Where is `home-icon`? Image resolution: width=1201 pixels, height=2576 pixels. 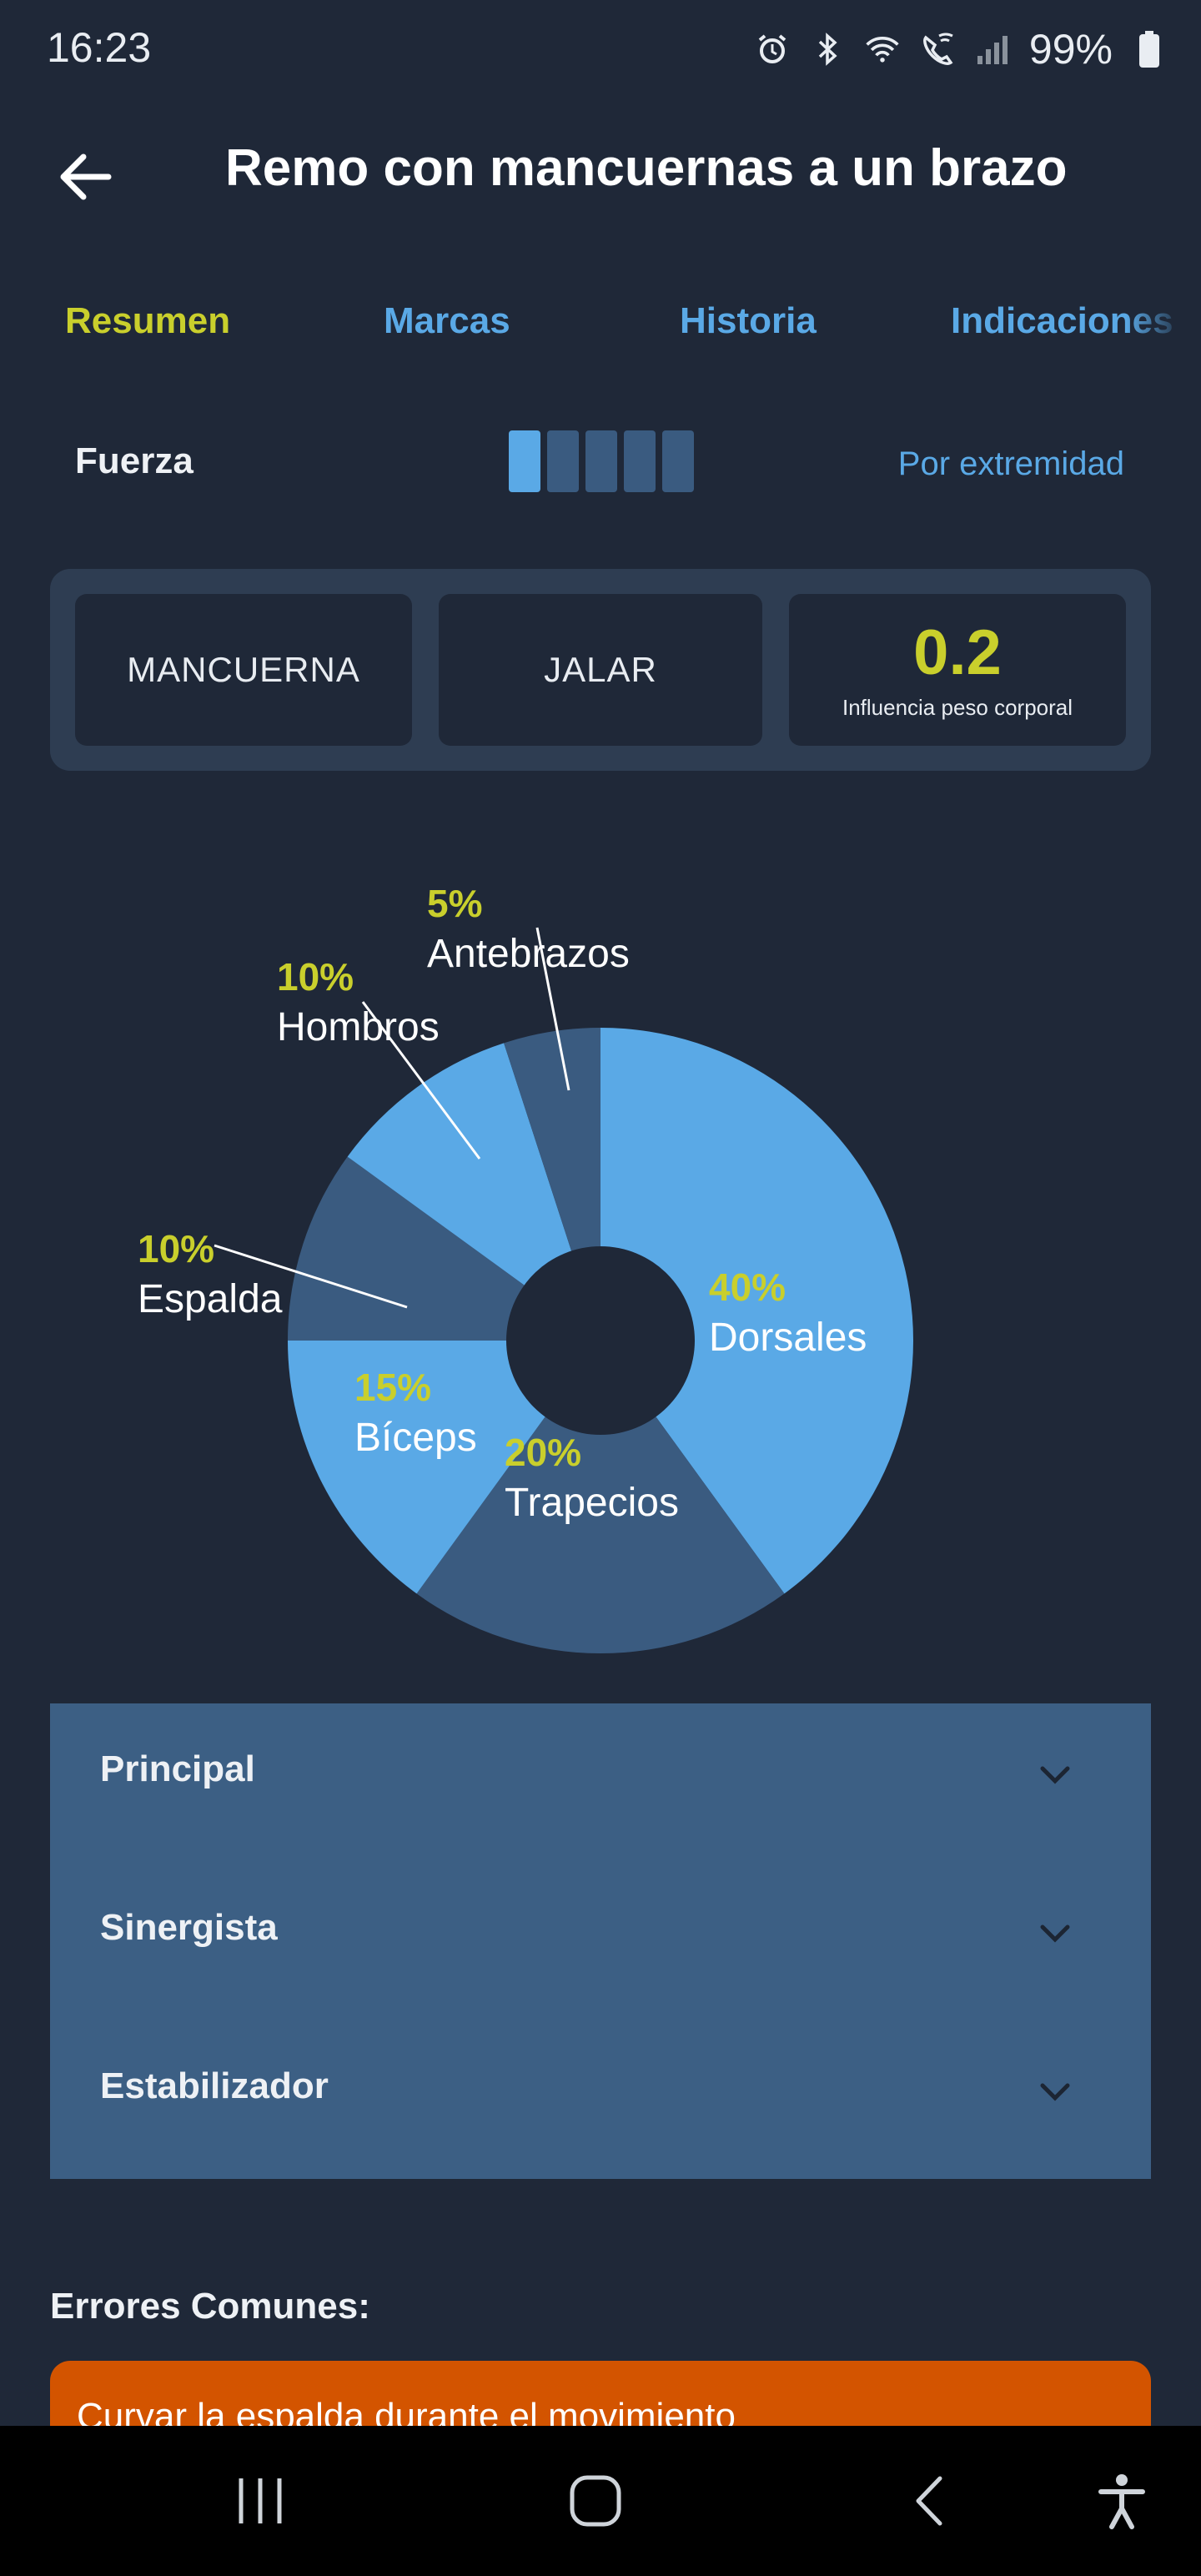
home-icon is located at coordinates (596, 2501).